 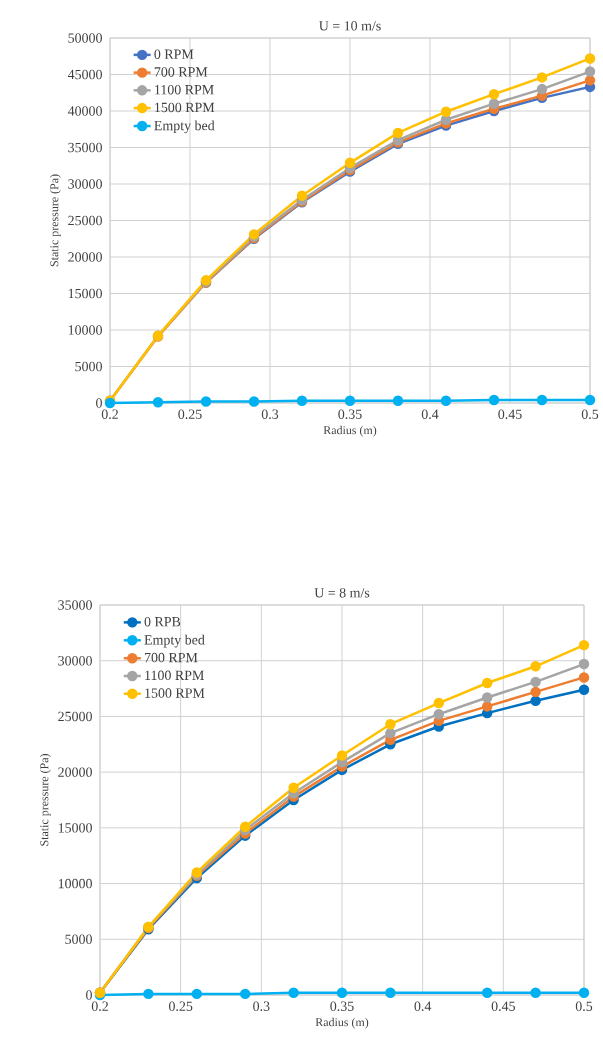 I want to click on y-tick-label: 50000, so click(x=85, y=38).